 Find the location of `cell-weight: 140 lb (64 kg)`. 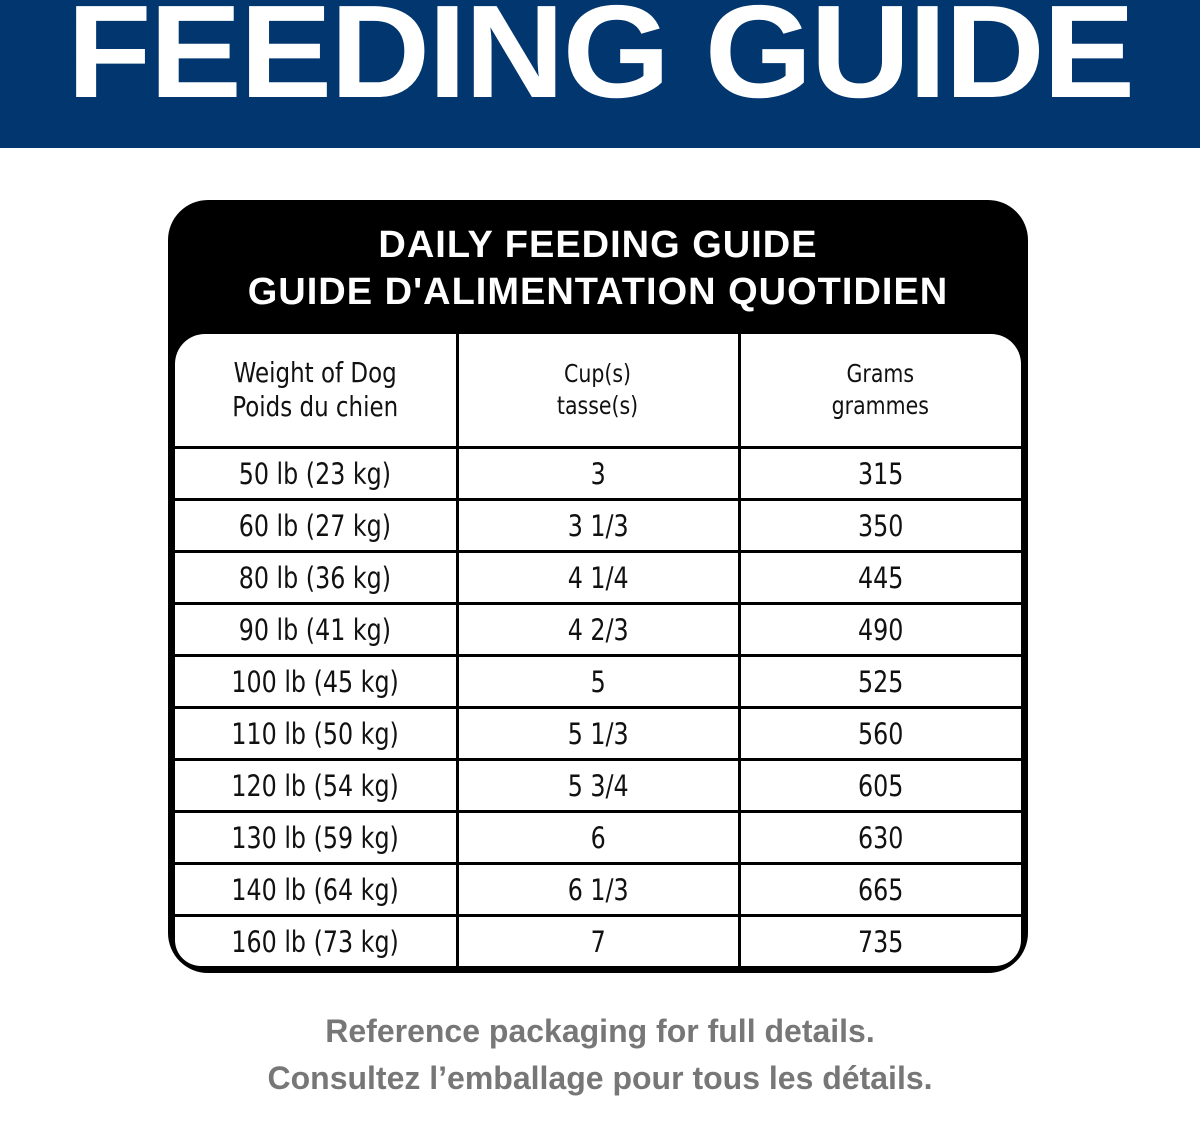

cell-weight: 140 lb (64 kg) is located at coordinates (317, 889).